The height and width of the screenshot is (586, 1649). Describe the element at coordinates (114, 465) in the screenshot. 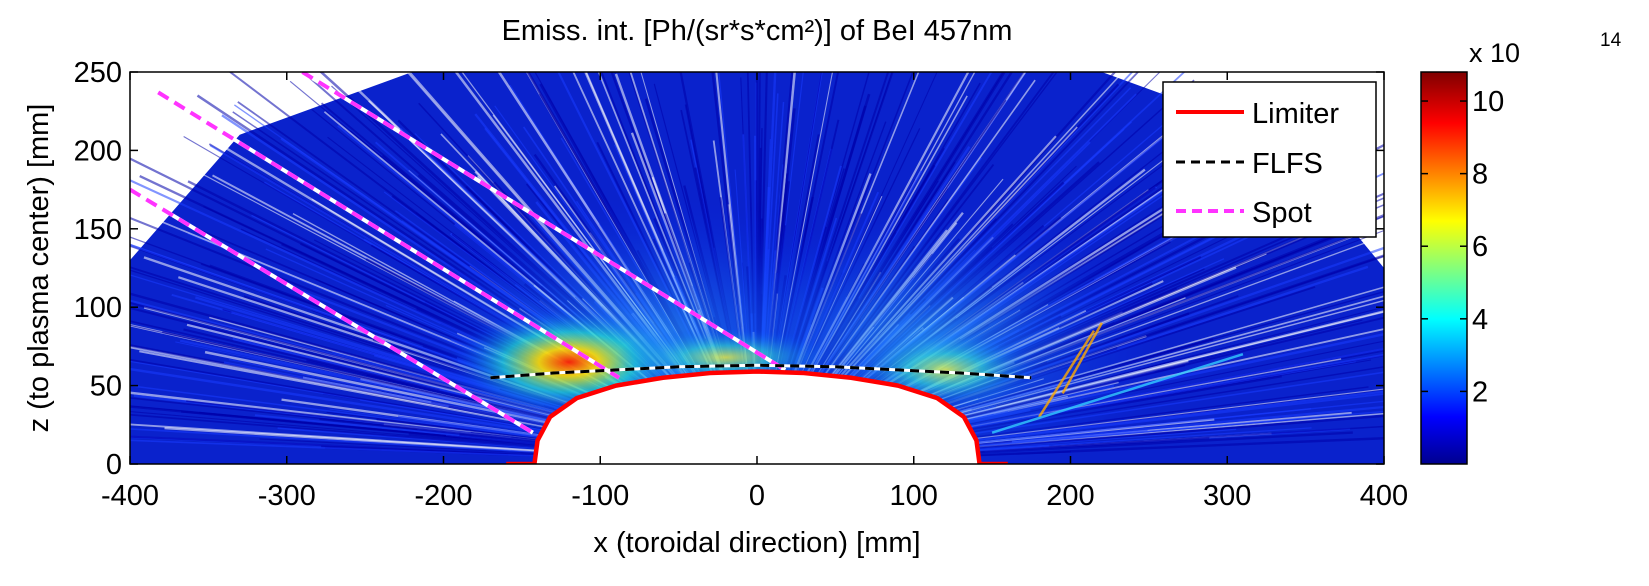

I see `y-tick-label: 0` at that location.